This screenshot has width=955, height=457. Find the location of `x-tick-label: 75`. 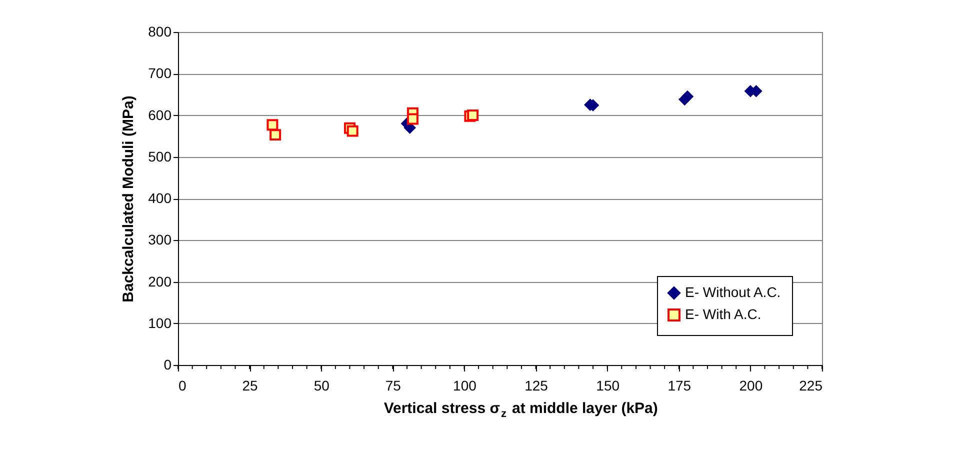

x-tick-label: 75 is located at coordinates (393, 386).